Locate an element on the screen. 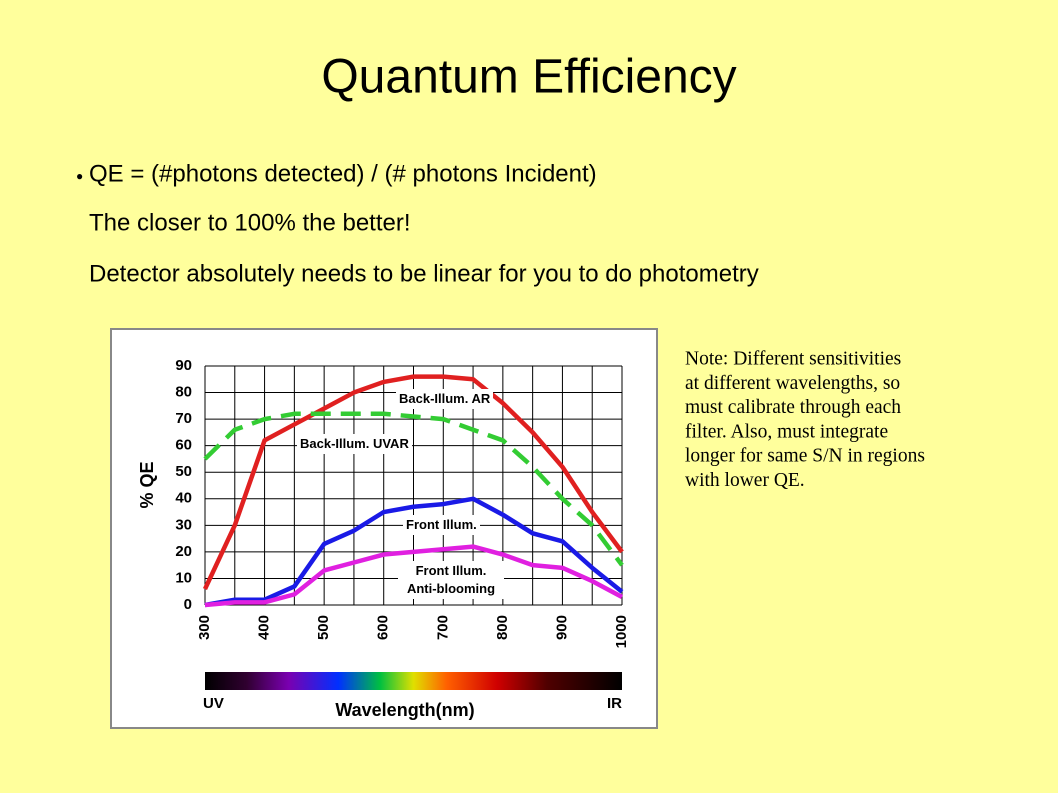  y-tick-label: 80 is located at coordinates (183, 392).